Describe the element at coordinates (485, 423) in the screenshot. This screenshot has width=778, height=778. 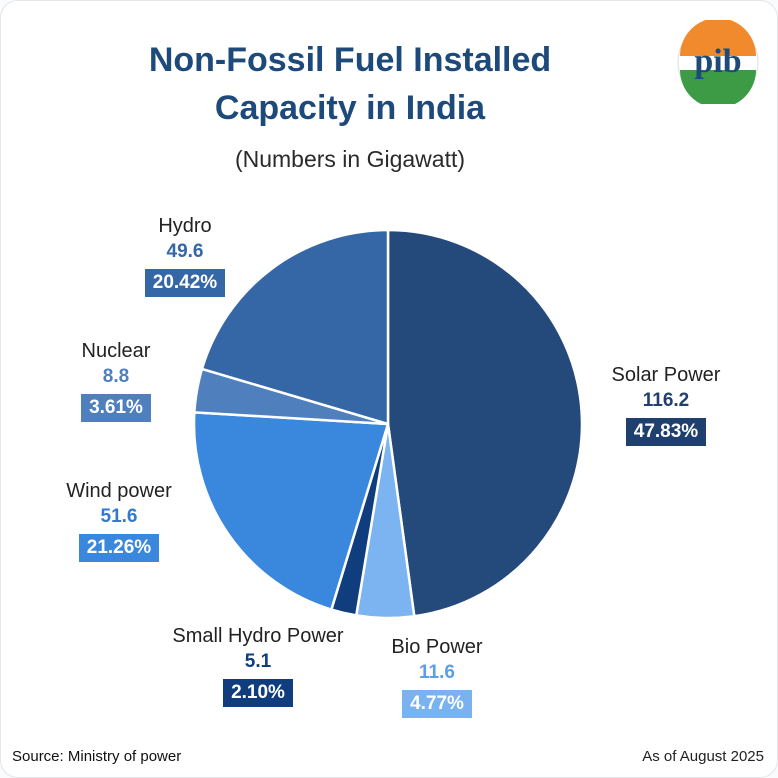
I see `pie-slice-solar-power` at that location.